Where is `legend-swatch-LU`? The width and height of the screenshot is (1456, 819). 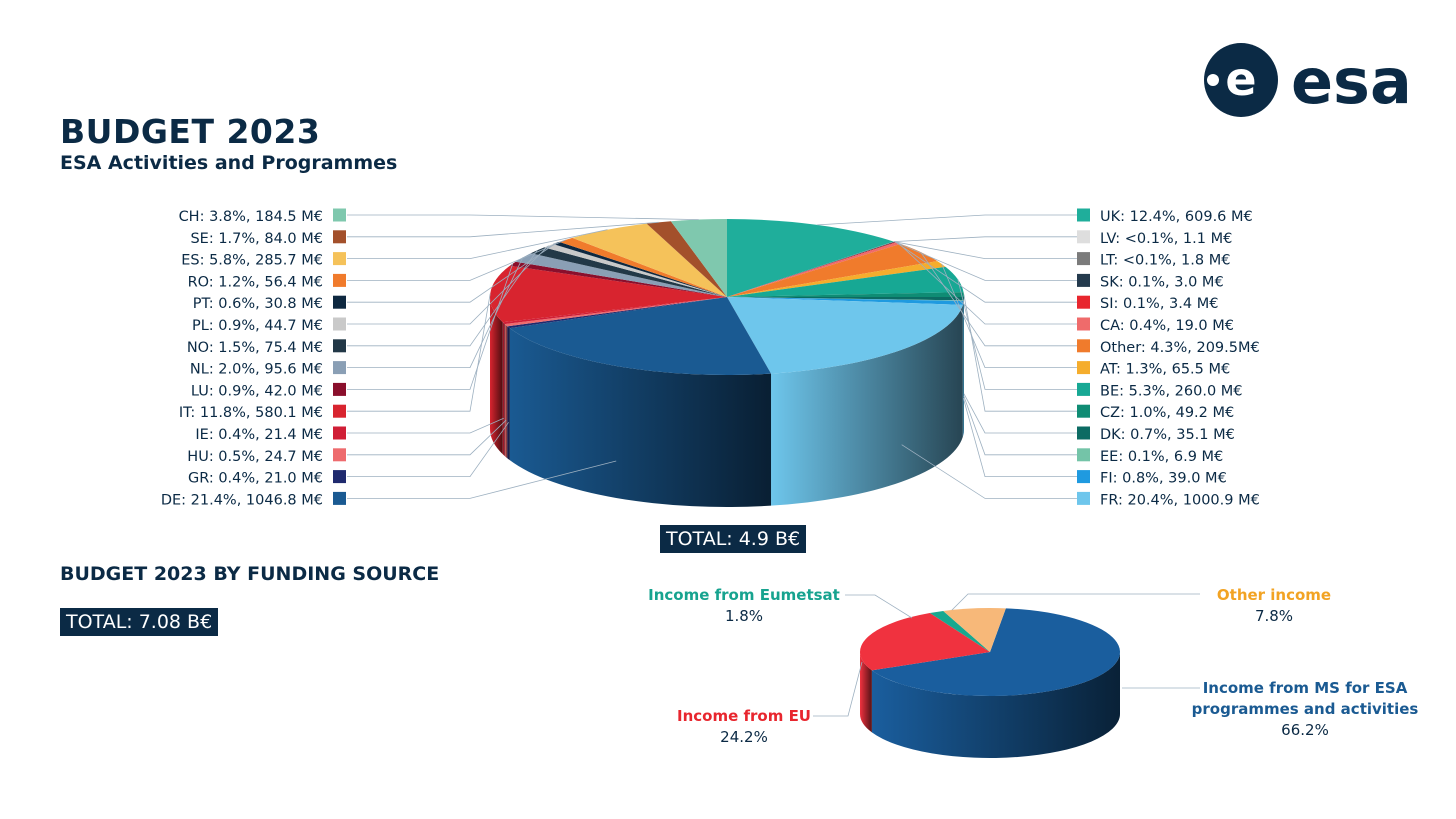
legend-swatch-LU is located at coordinates (339, 389).